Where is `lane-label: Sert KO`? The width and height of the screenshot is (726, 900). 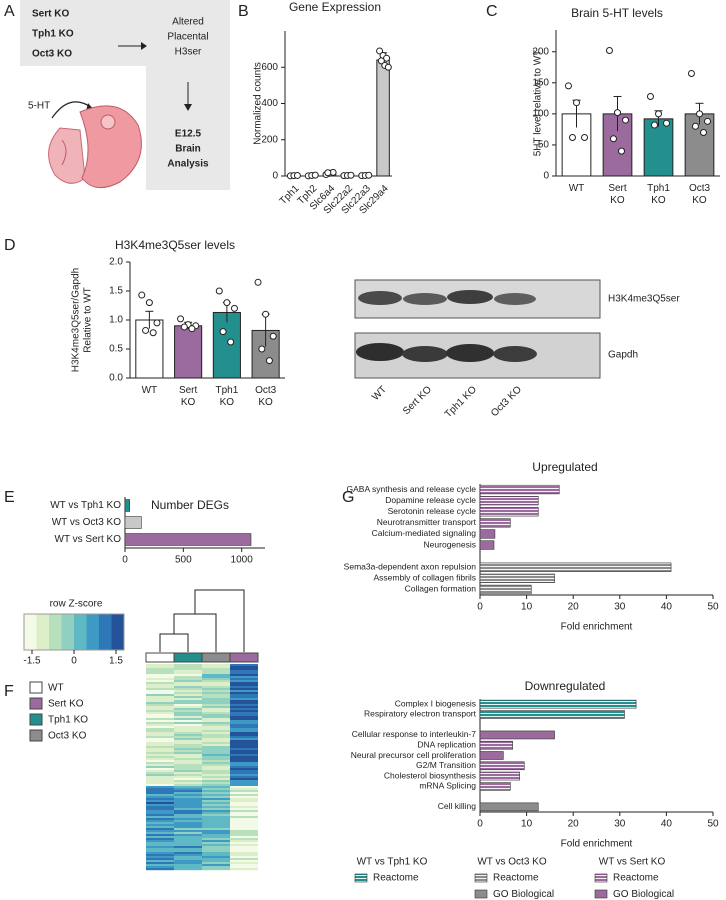
lane-label: Sert KO is located at coordinates (417, 400).